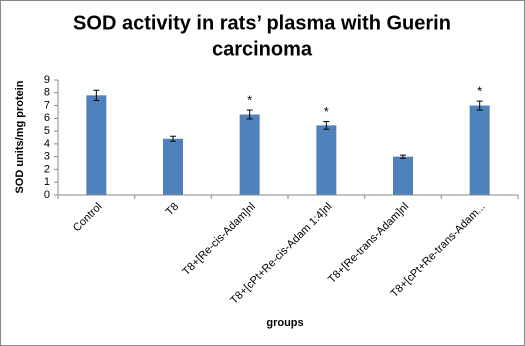 This screenshot has height=346, width=525. What do you see at coordinates (47, 118) in the screenshot?
I see `y-tick-label: 6` at bounding box center [47, 118].